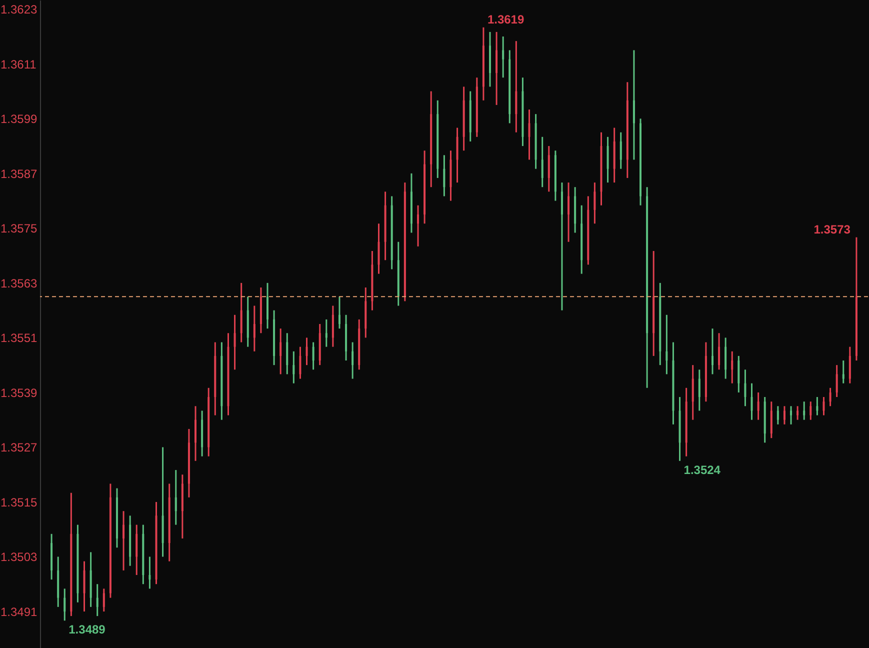  I want to click on y-tick-label: 1.3527, so click(19, 447).